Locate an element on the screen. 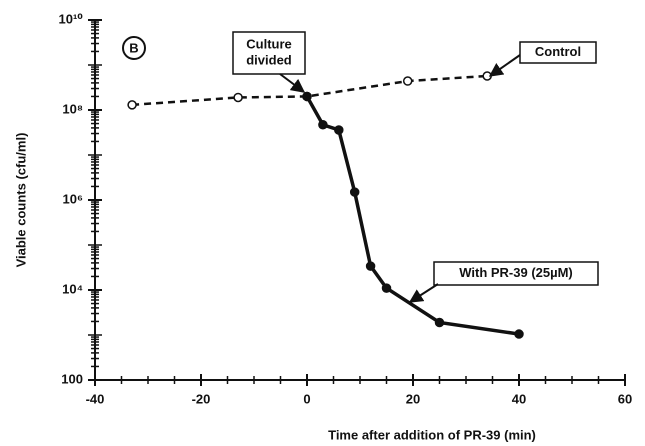  panel-circle is located at coordinates (134, 48).